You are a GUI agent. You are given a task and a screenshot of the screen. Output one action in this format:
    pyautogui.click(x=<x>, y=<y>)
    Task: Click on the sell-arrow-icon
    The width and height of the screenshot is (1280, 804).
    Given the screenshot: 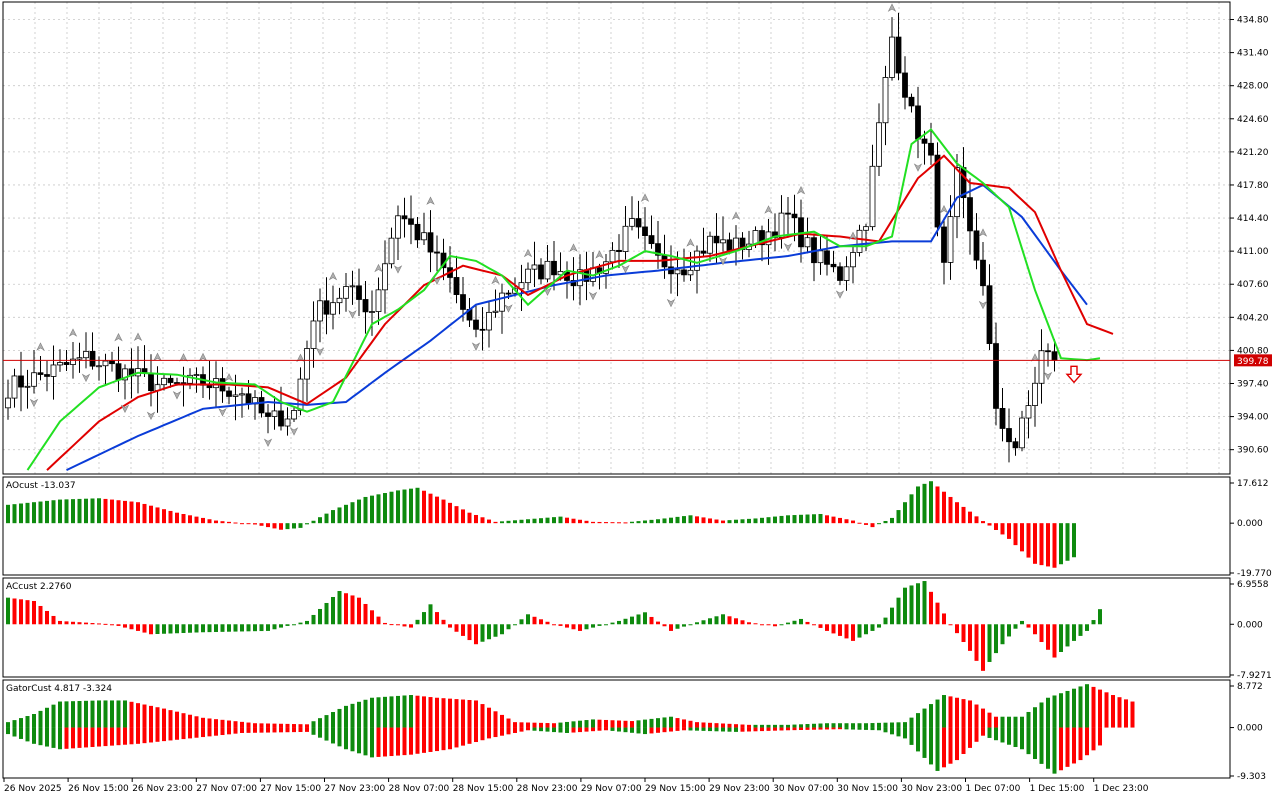 What is the action you would take?
    pyautogui.click(x=1074, y=374)
    